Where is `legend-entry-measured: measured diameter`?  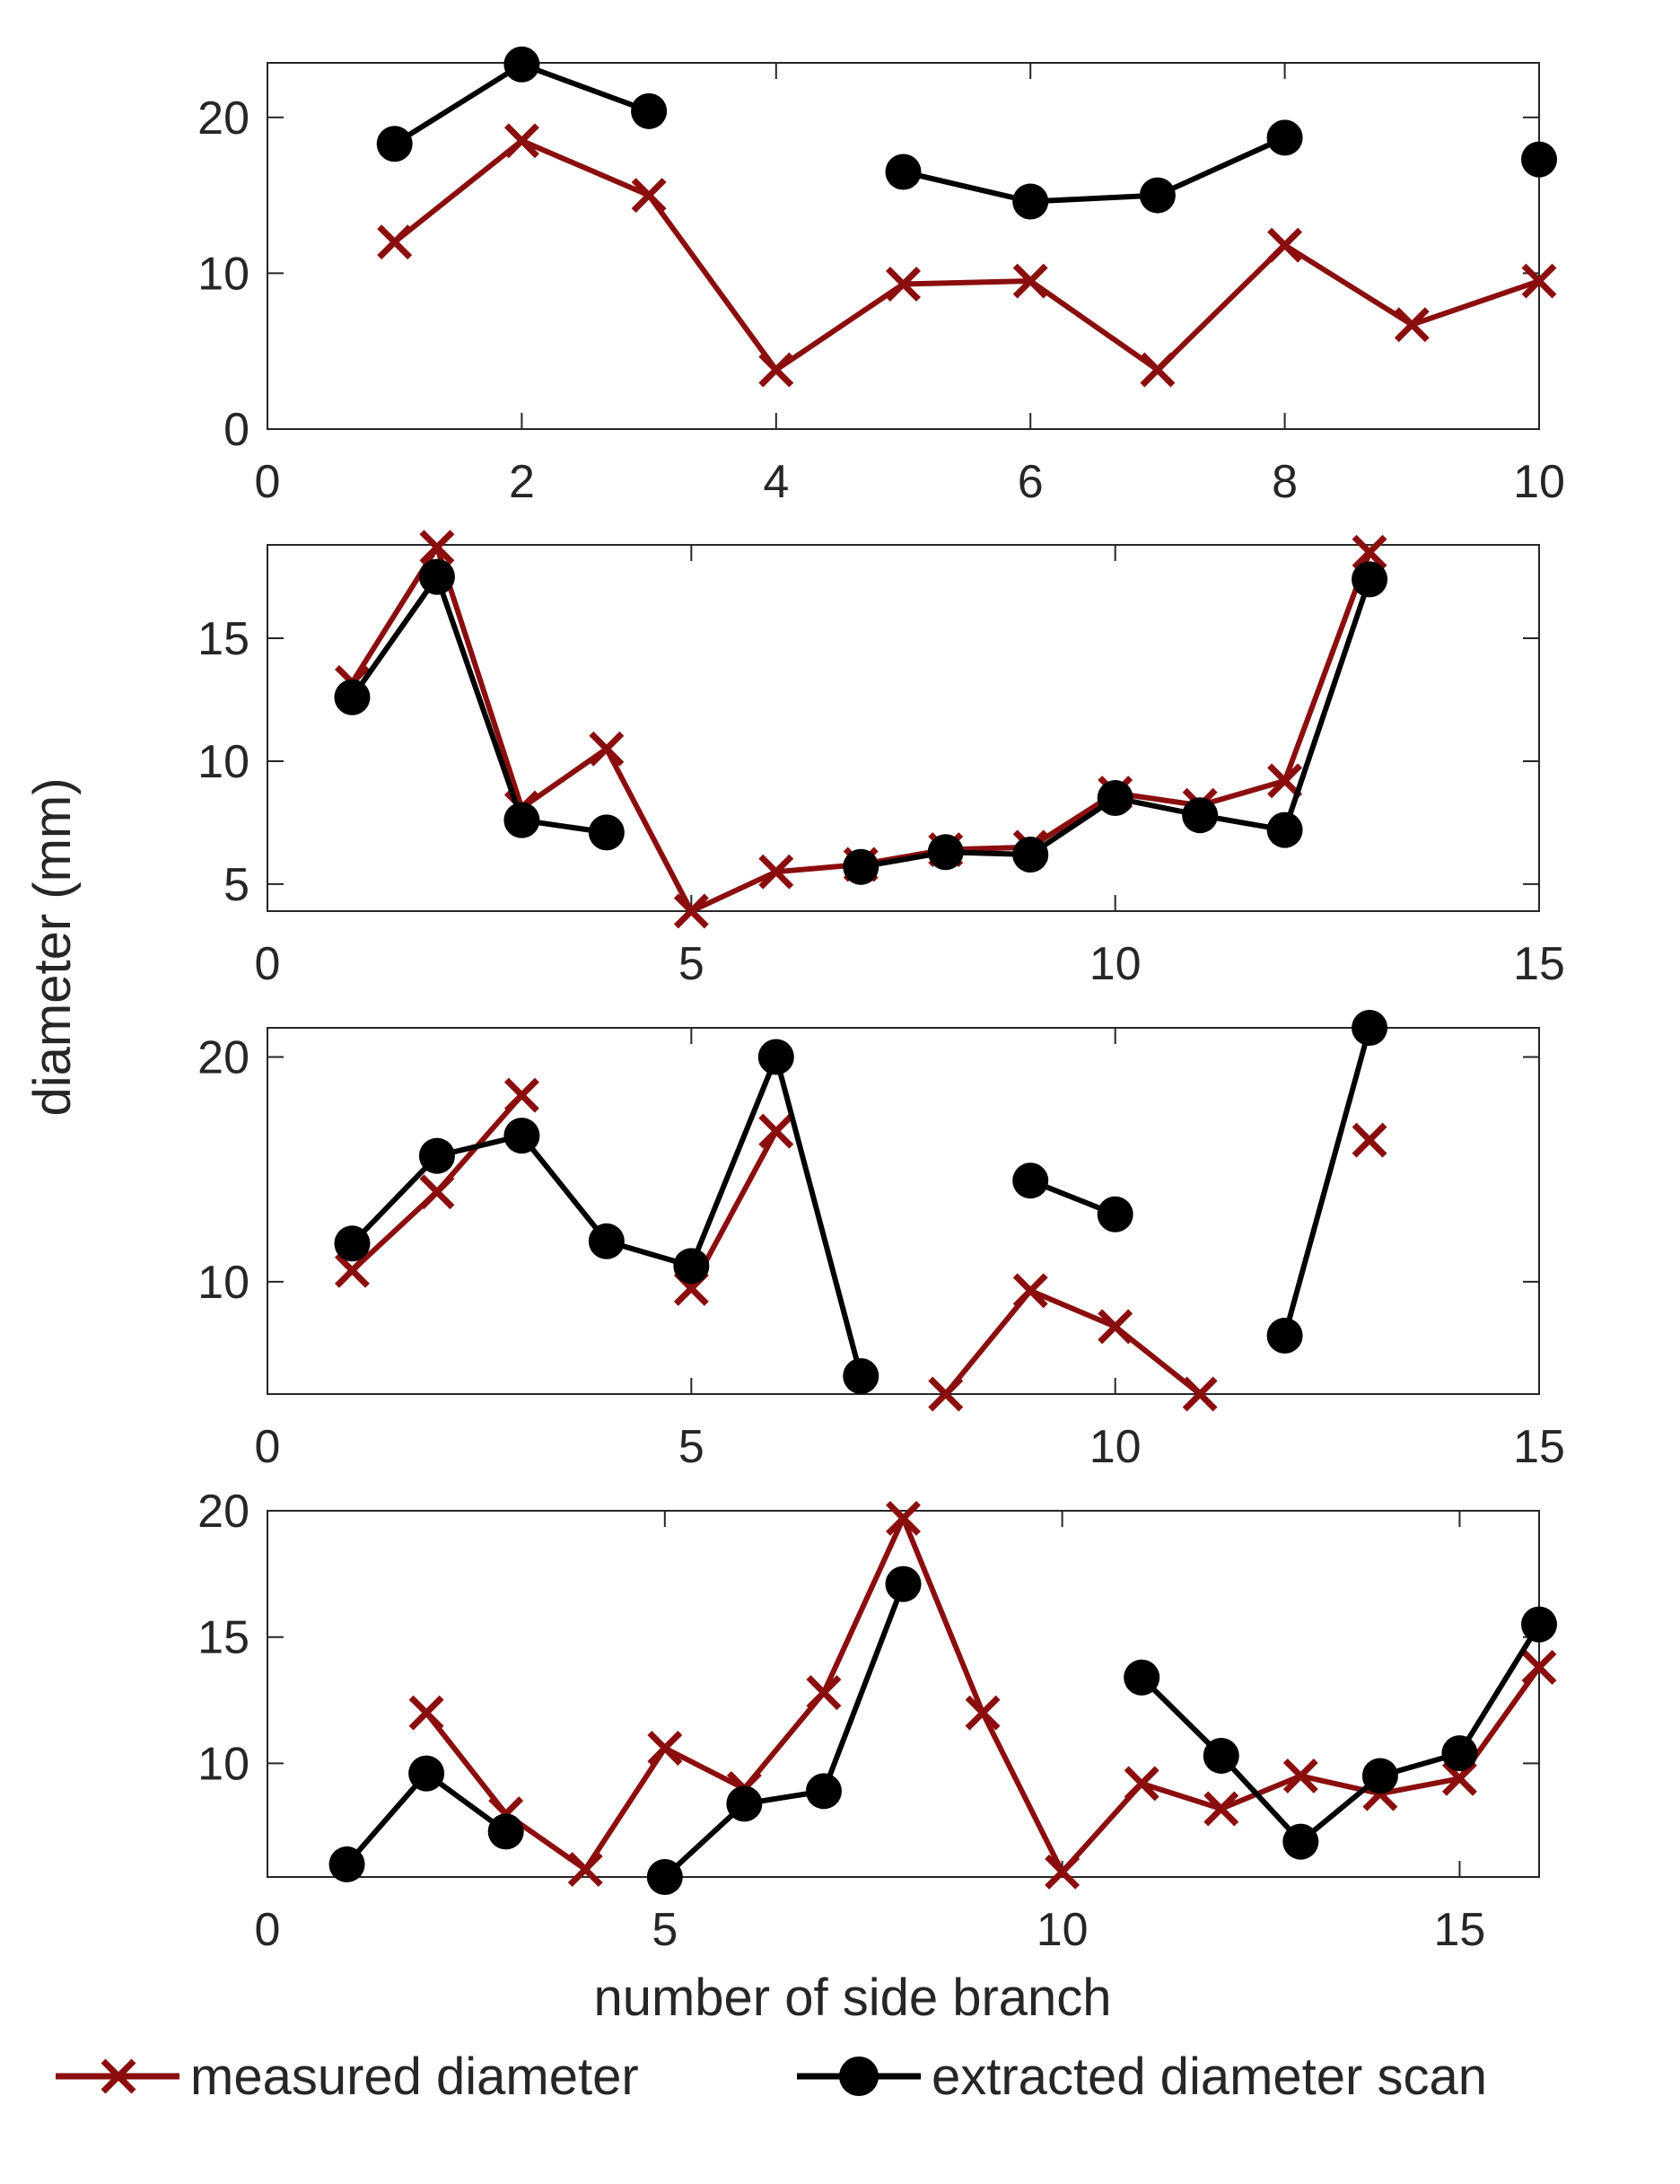 legend-entry-measured: measured diameter is located at coordinates (347, 2077).